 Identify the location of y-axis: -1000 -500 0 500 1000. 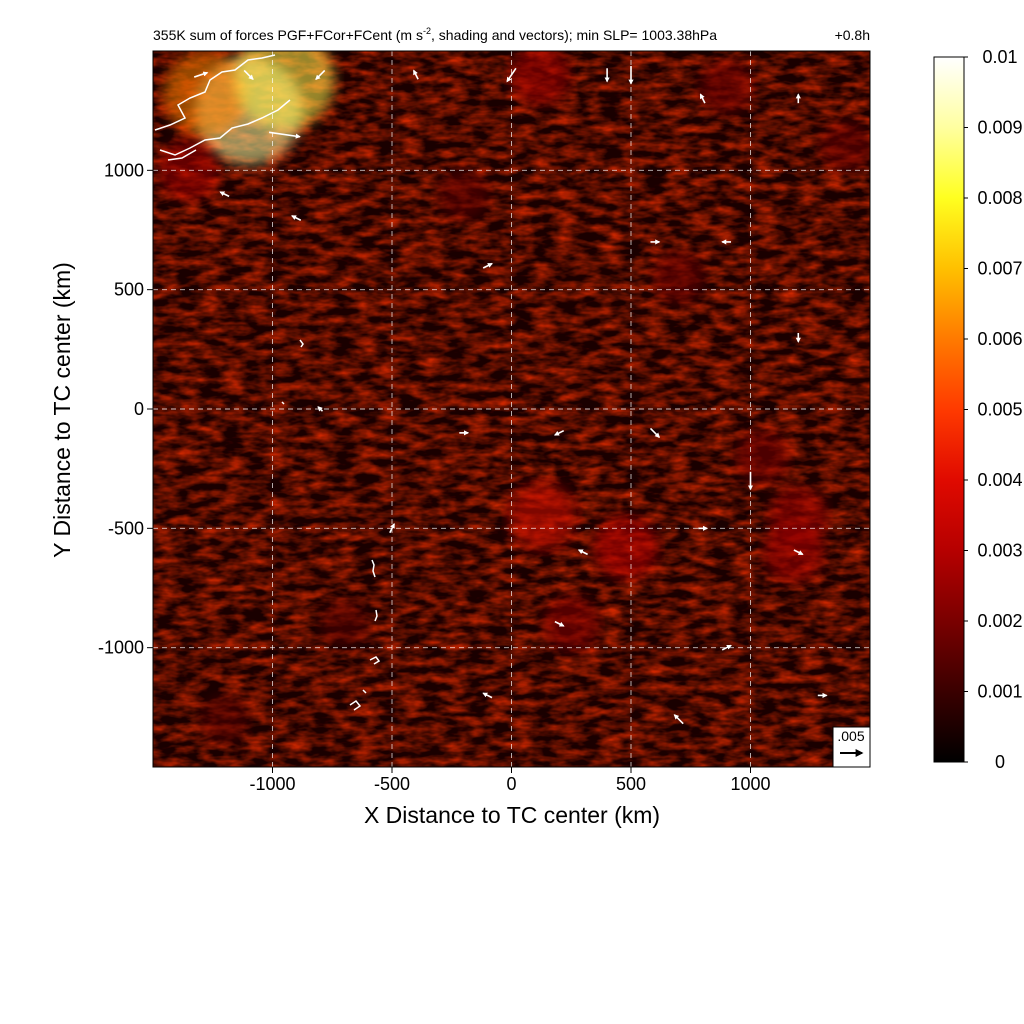
(125, 409).